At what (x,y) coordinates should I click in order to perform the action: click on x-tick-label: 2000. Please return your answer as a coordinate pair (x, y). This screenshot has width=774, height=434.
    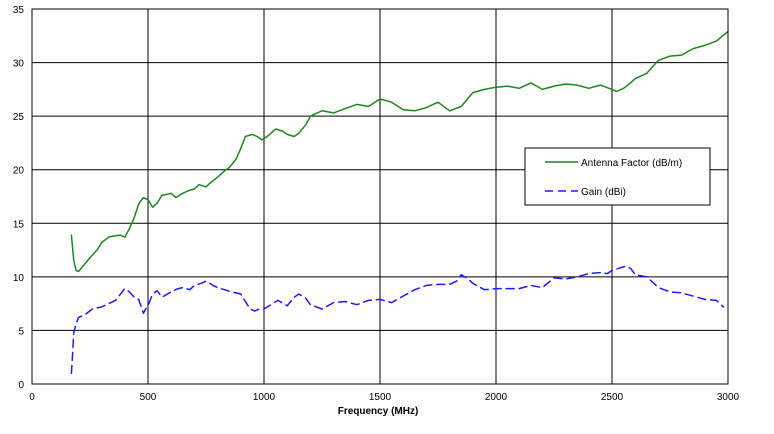
    Looking at the image, I should click on (496, 397).